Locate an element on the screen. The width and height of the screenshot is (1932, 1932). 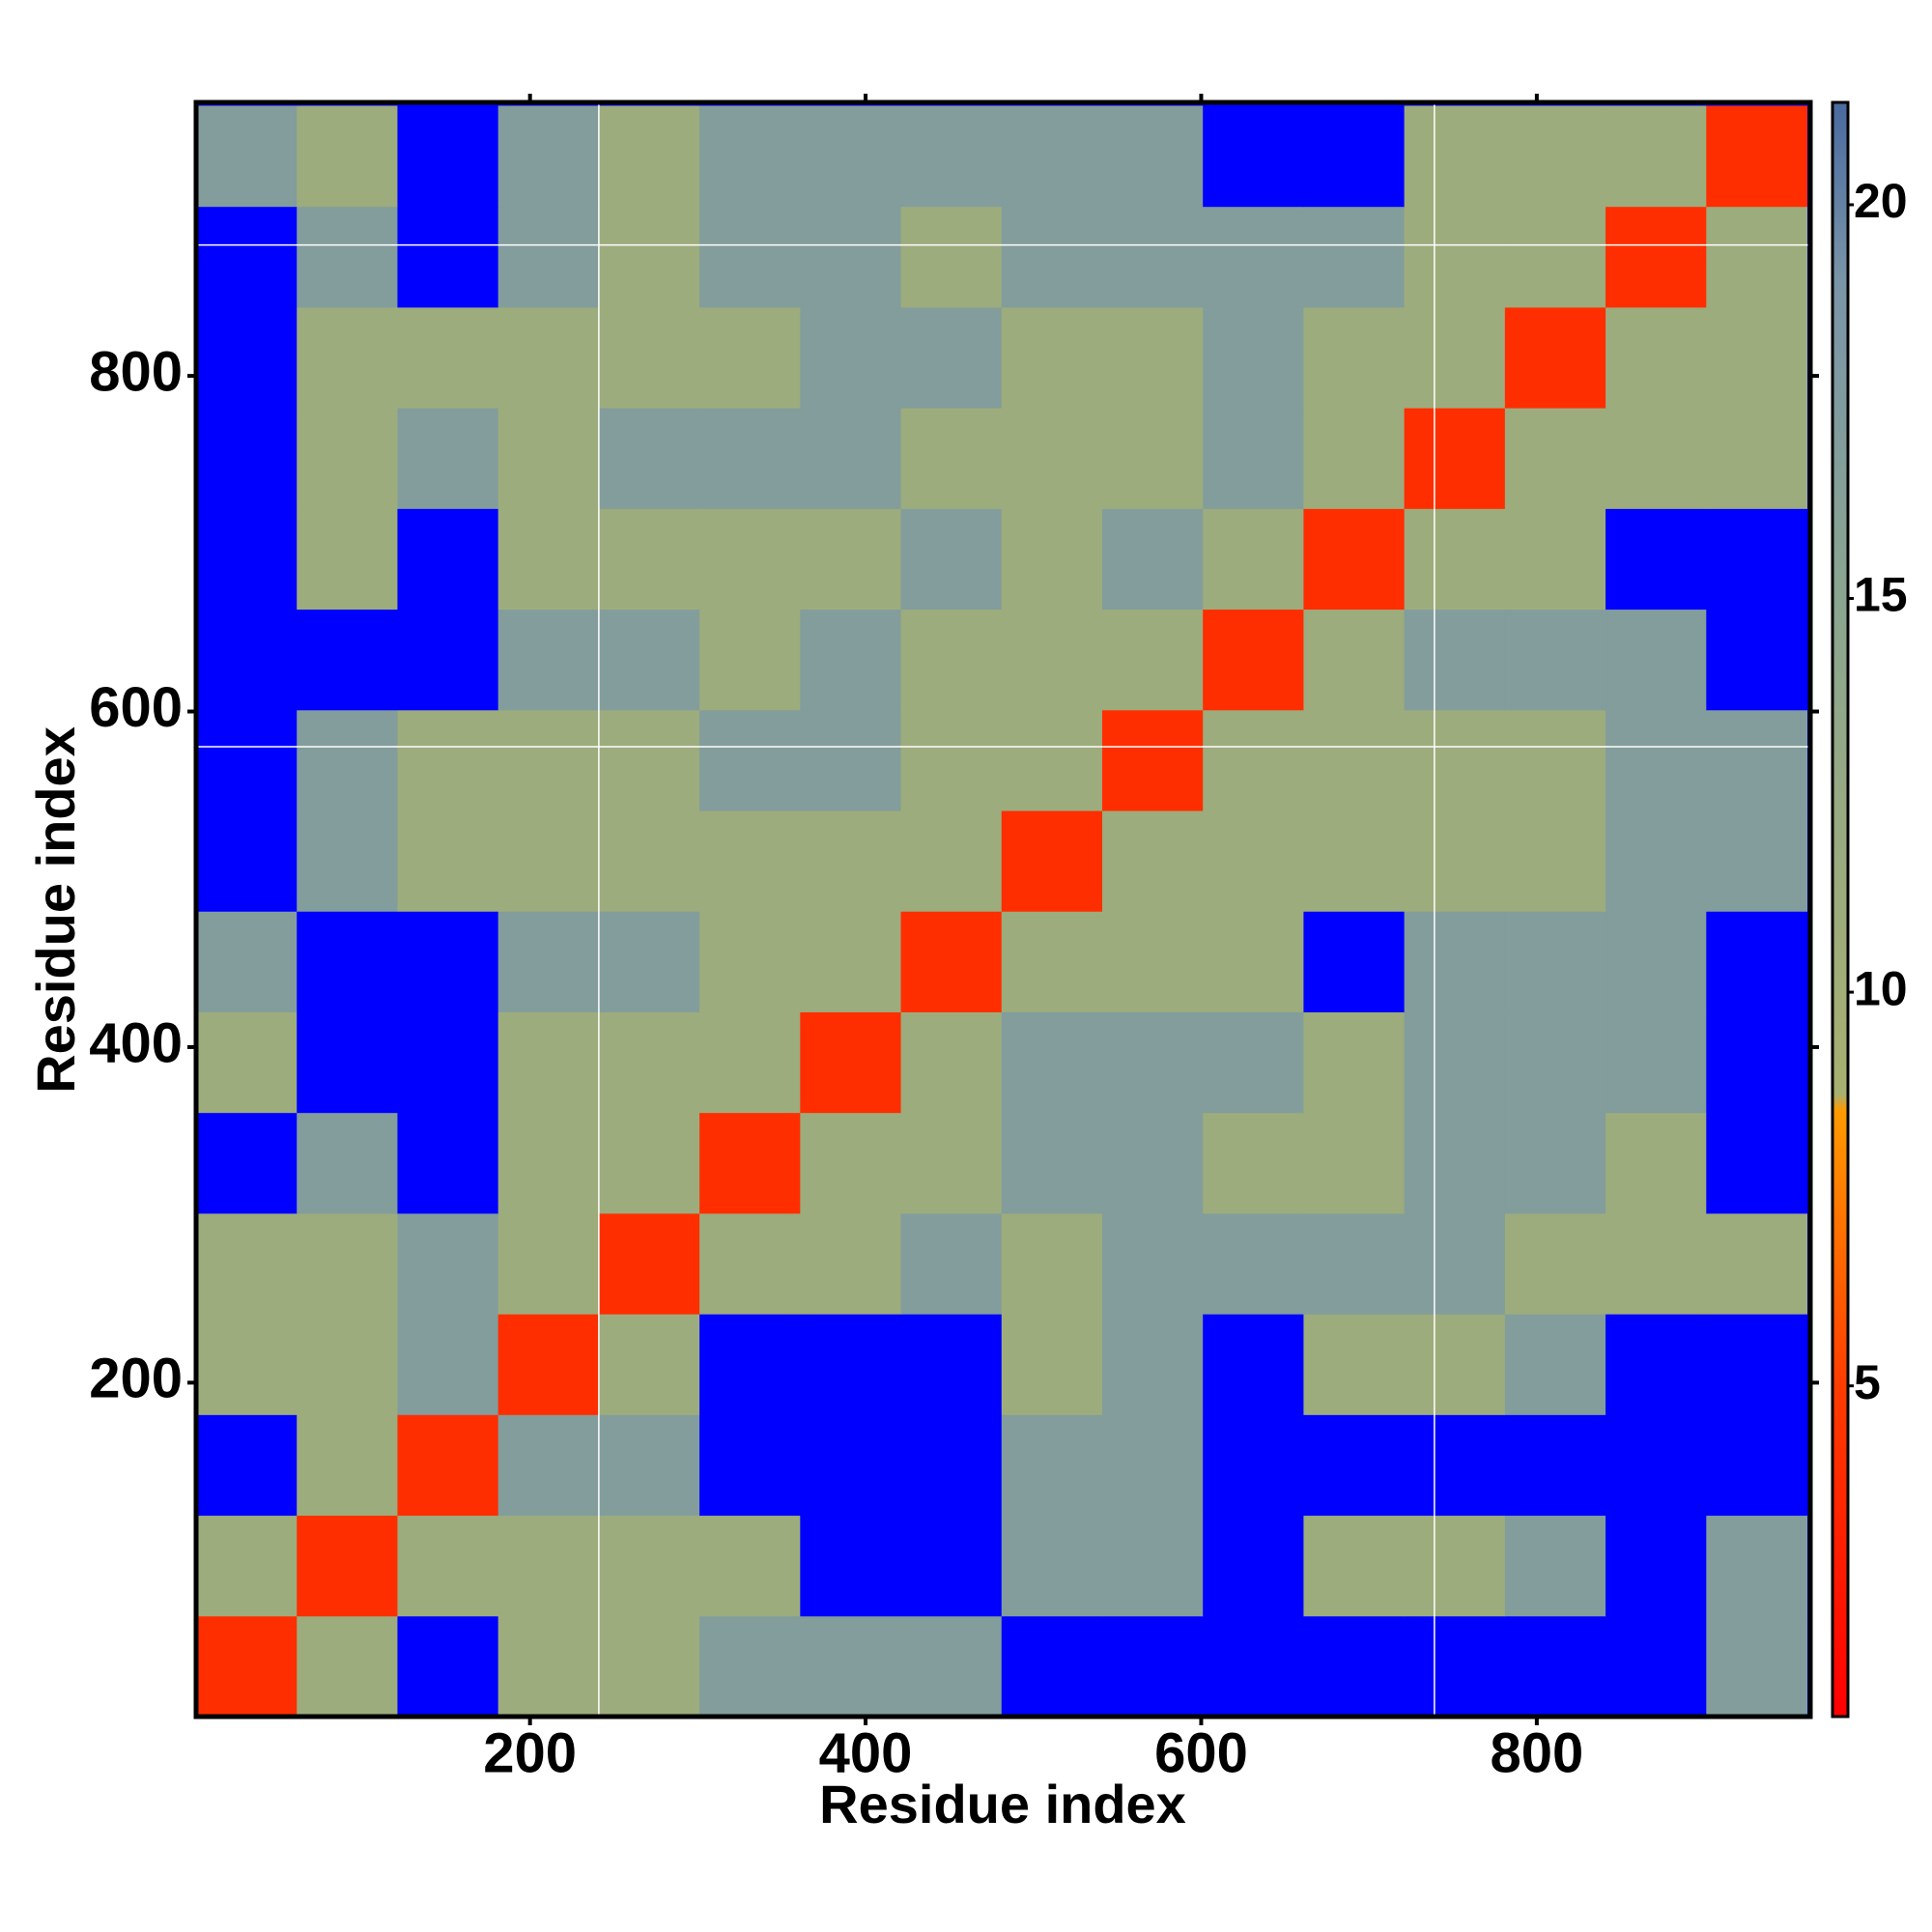
y-tick-label: 800 is located at coordinates (136, 371).